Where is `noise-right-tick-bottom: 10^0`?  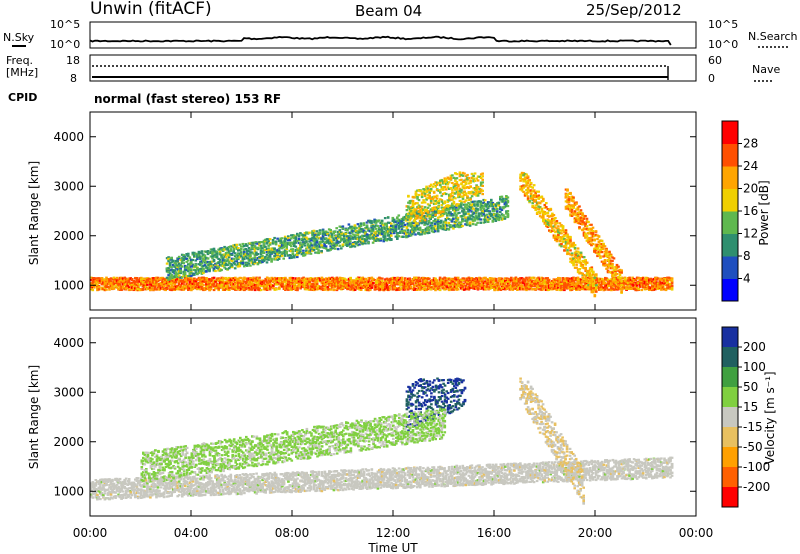
noise-right-tick-bottom: 10^0 is located at coordinates (723, 44).